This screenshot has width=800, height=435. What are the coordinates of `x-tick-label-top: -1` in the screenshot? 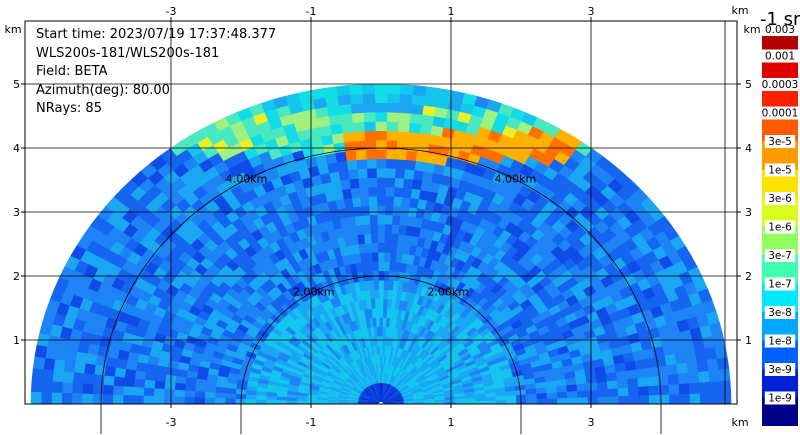 It's located at (311, 11).